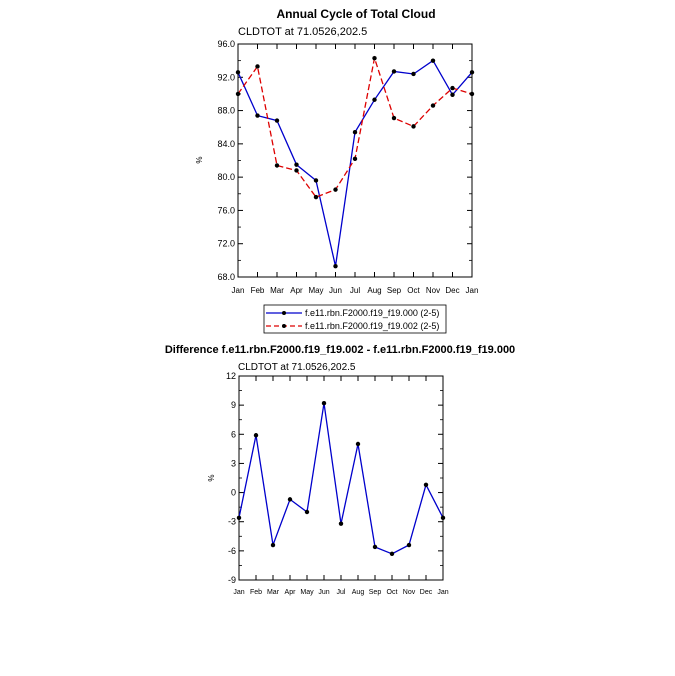 This screenshot has width=675, height=676. I want to click on chart1-x-axis: Jan Feb Mar Apr May Jun Jul Aug Sep Oct Nov Dec Jan, so click(355, 169).